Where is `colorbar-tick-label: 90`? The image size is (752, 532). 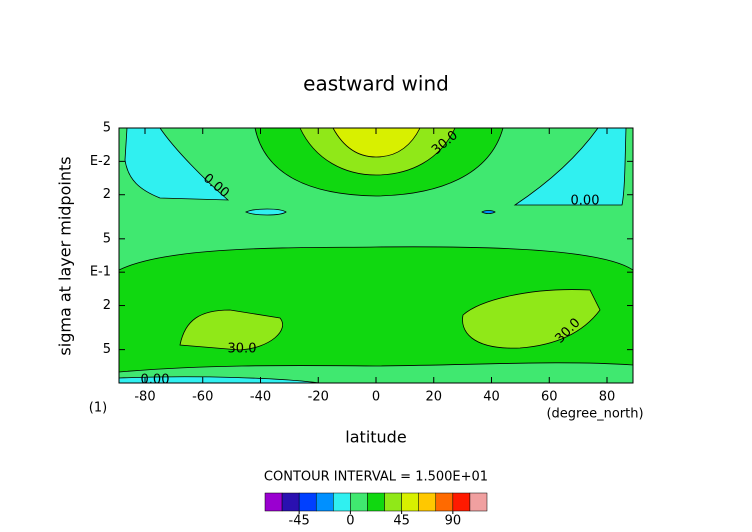
colorbar-tick-label: 90 is located at coordinates (453, 521).